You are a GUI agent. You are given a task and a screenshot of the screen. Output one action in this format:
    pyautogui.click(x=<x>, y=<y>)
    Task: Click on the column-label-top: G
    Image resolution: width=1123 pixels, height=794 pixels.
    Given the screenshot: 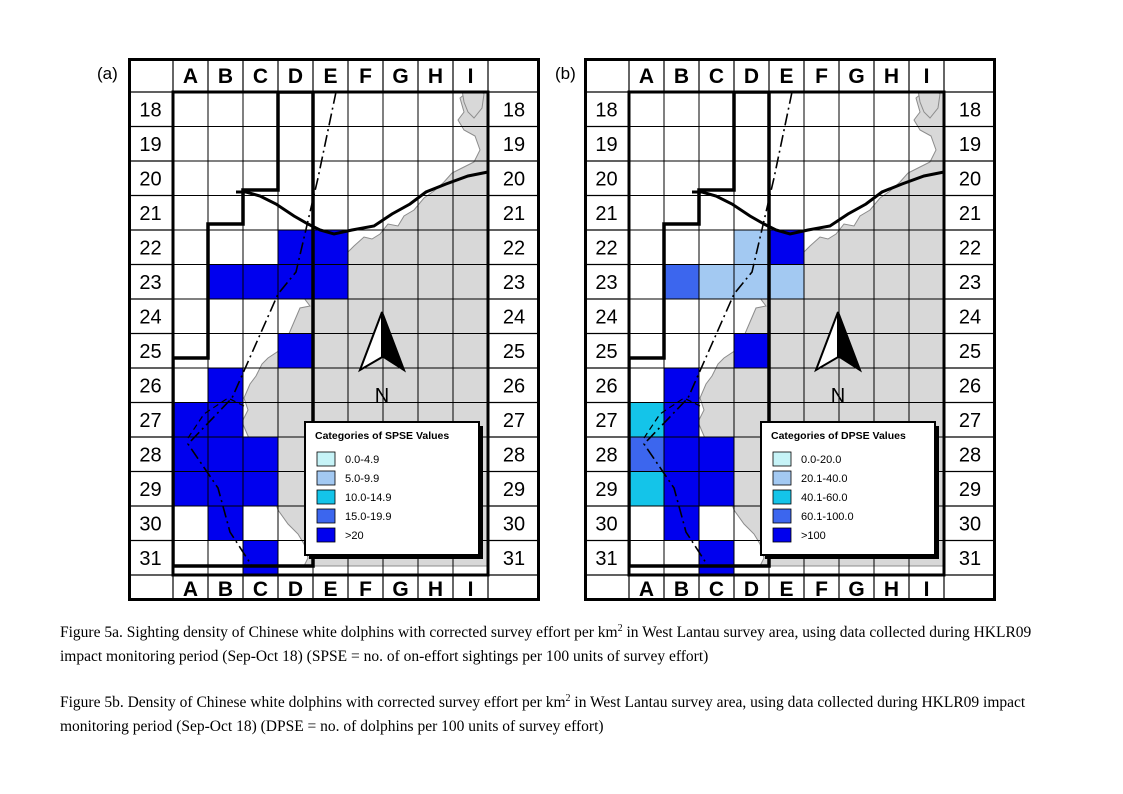 What is the action you would take?
    pyautogui.click(x=856, y=76)
    